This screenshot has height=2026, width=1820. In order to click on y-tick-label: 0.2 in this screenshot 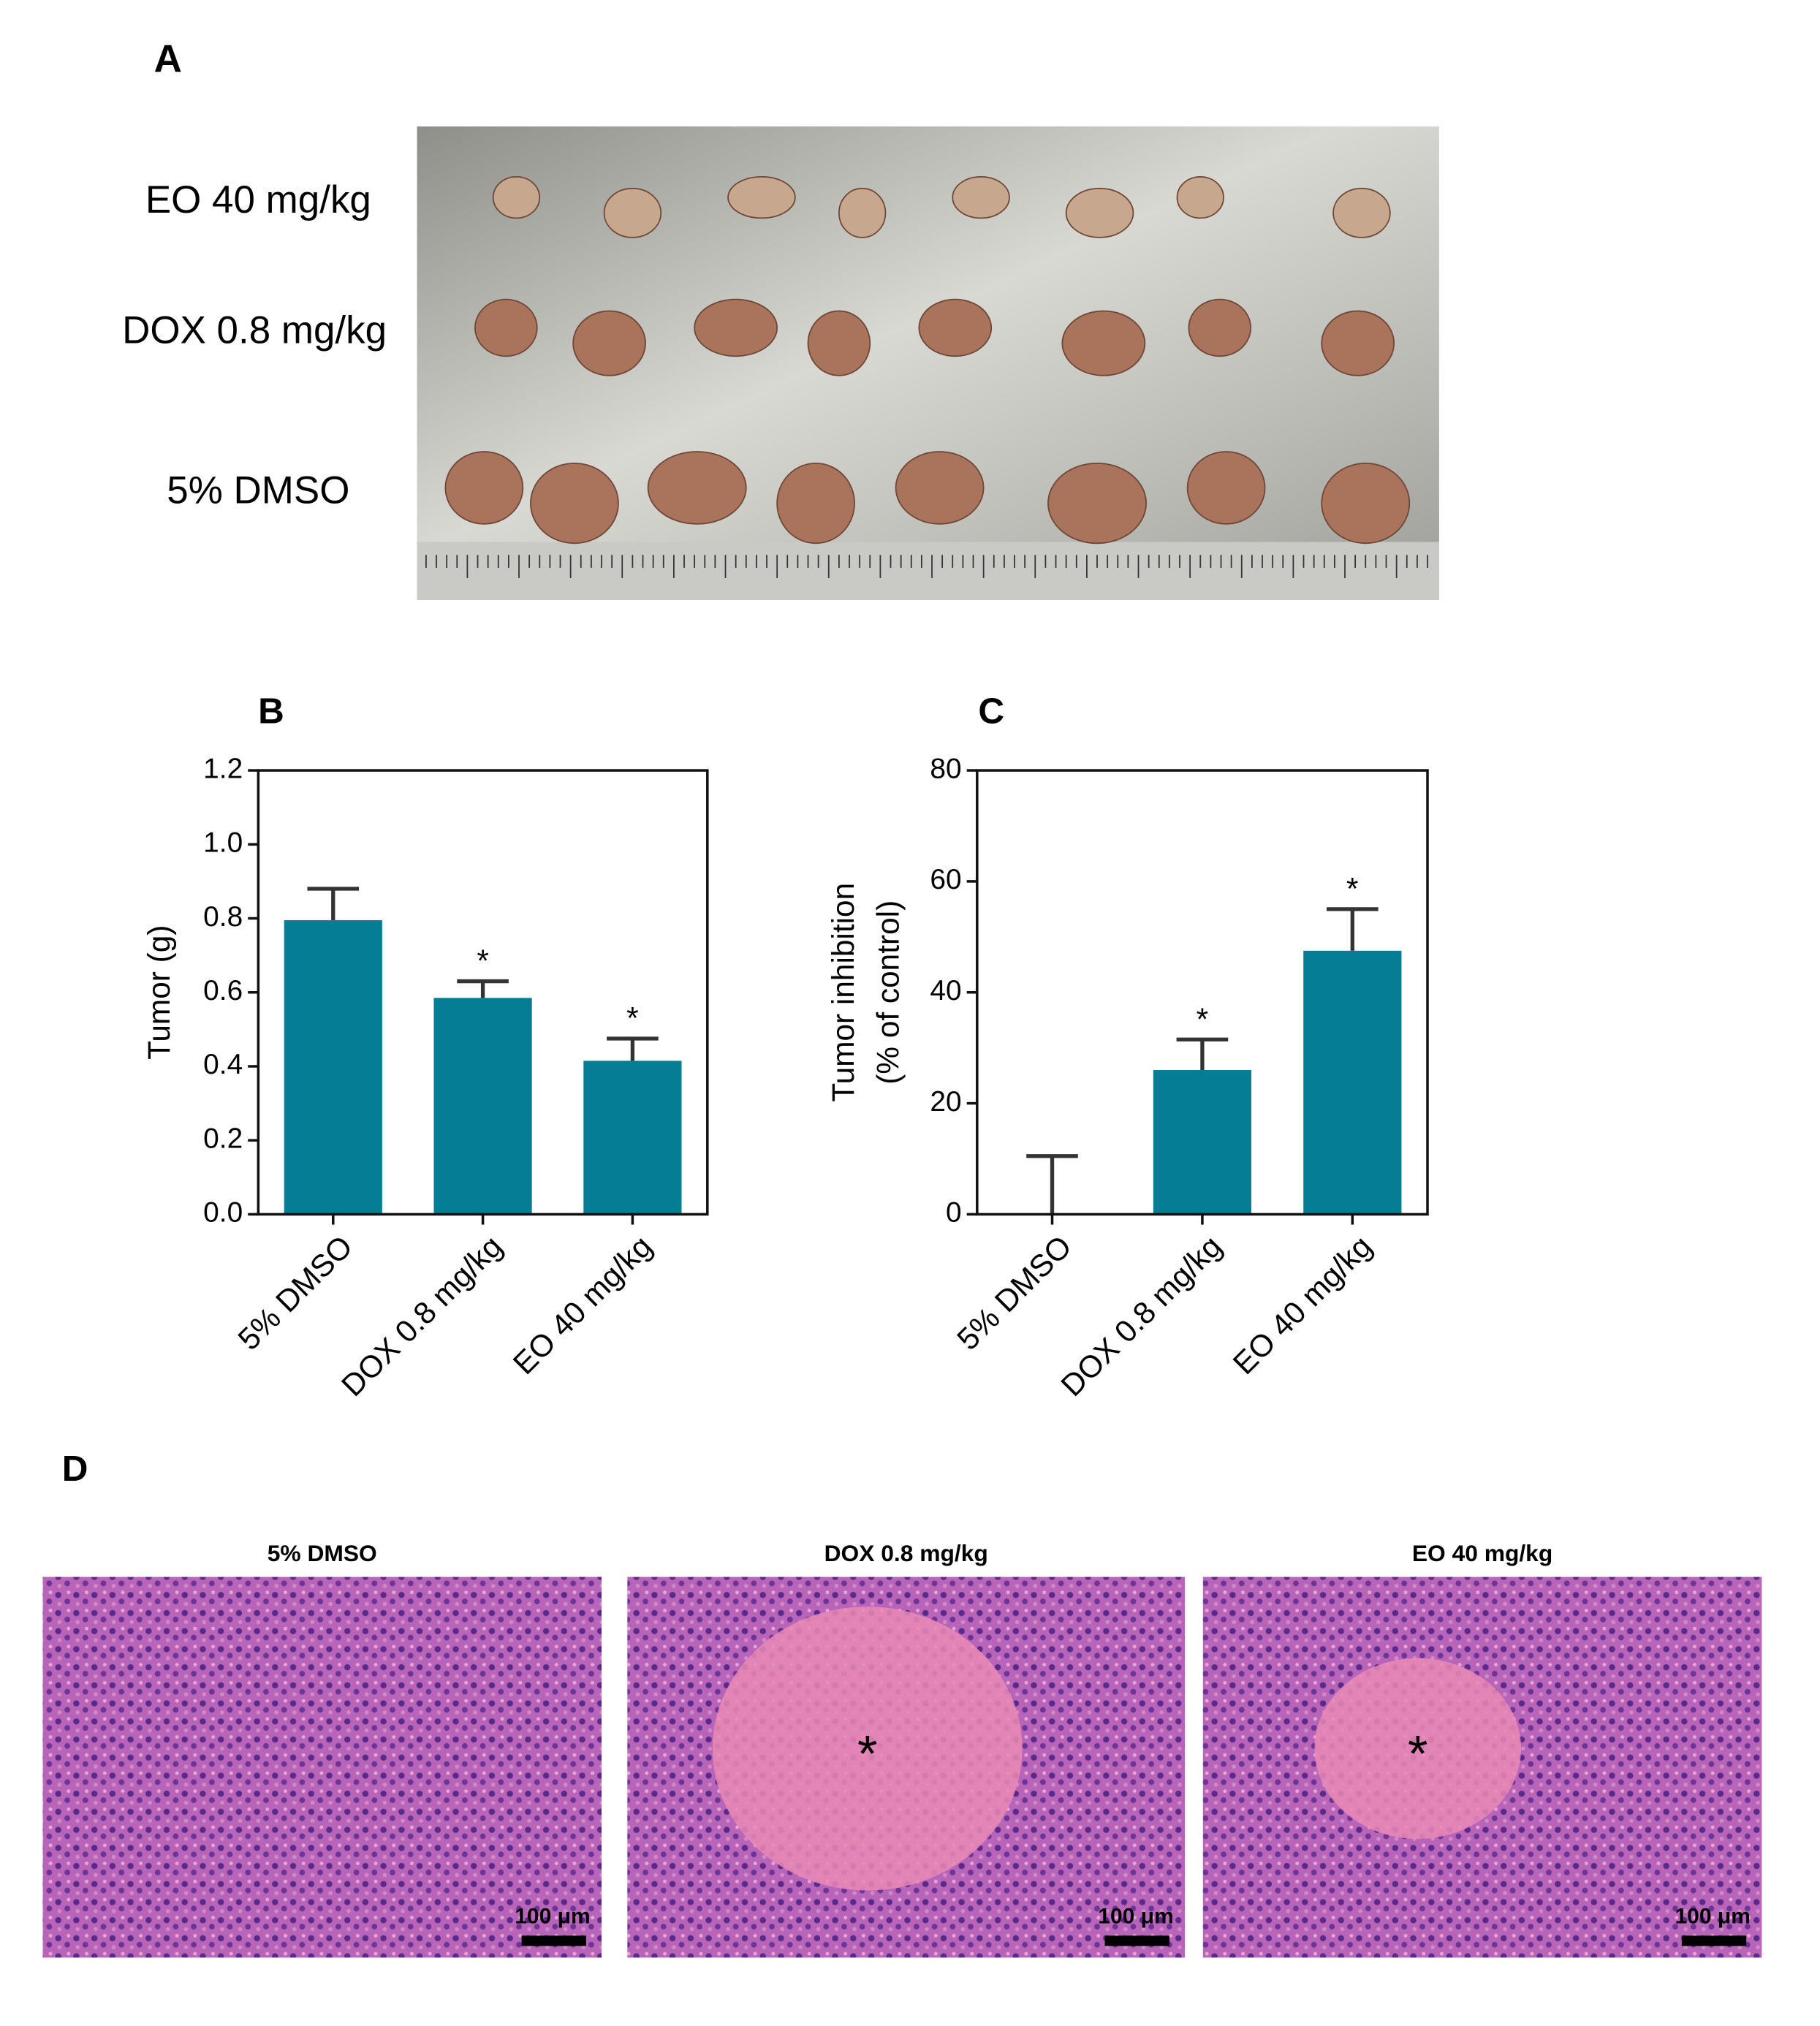, I will do `click(223, 1138)`.